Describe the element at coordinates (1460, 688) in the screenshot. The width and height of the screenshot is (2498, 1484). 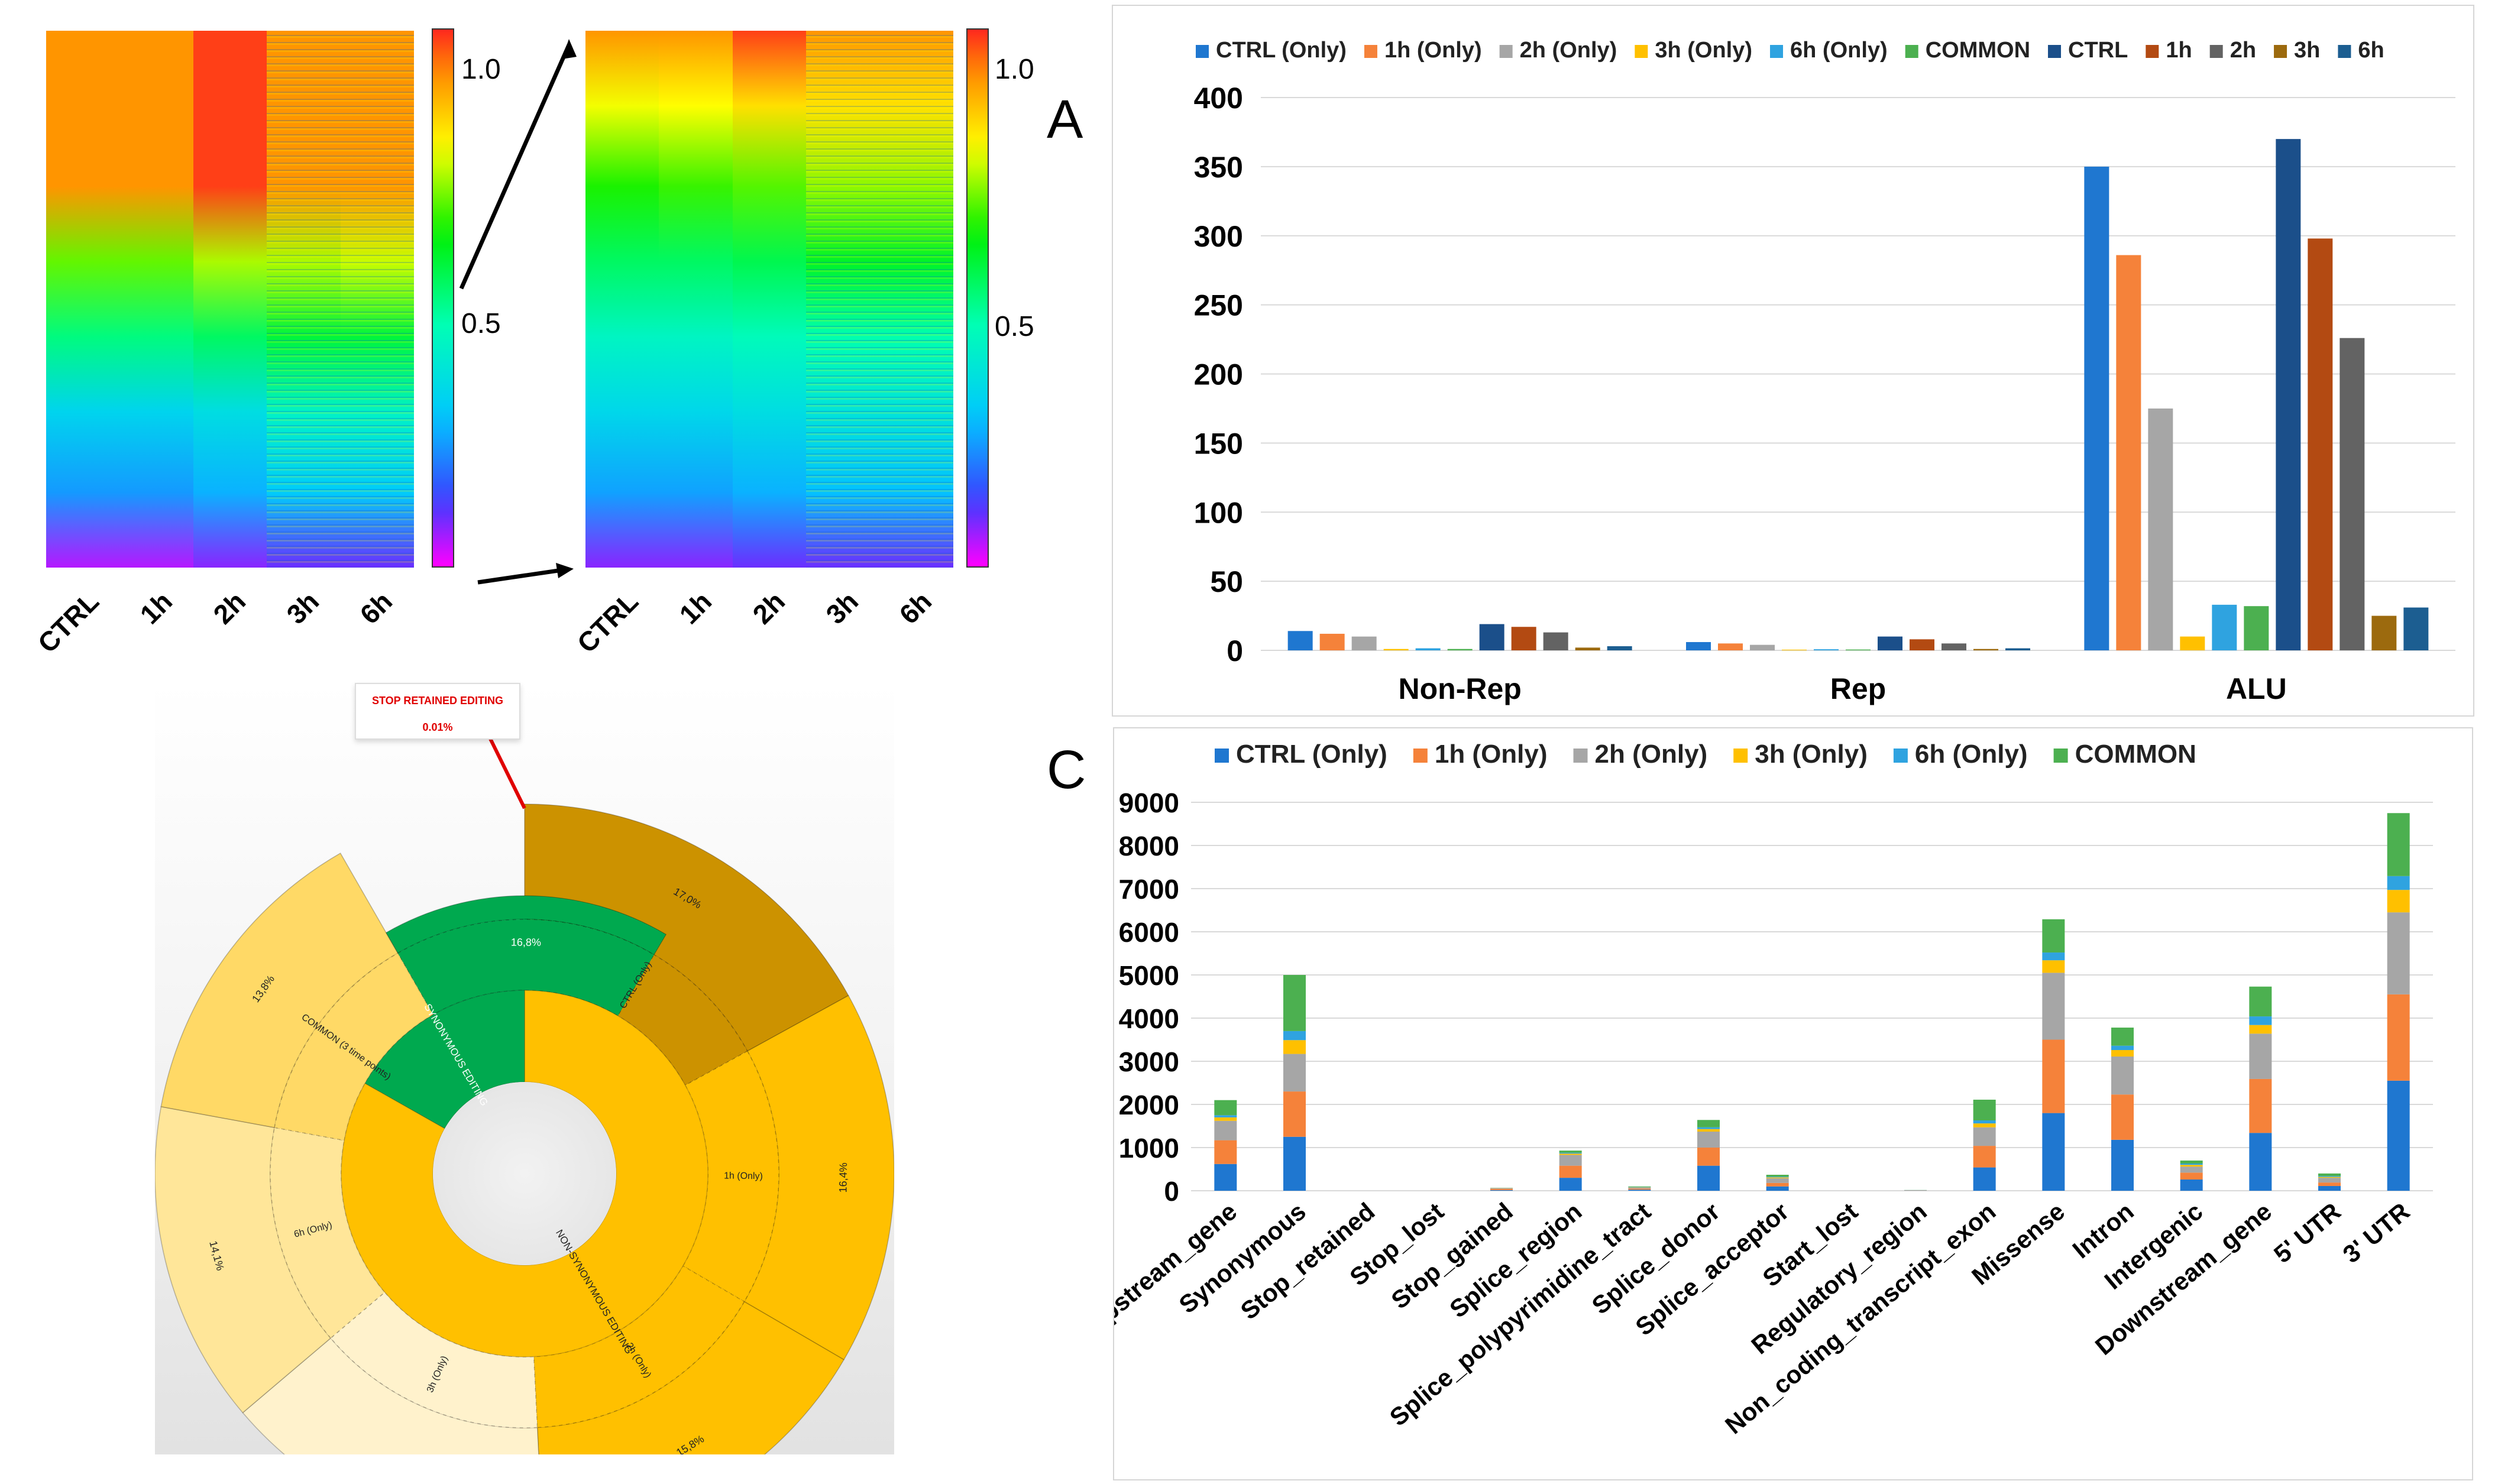
I see `chart-b-xtick-non-rep: Non-Rep` at that location.